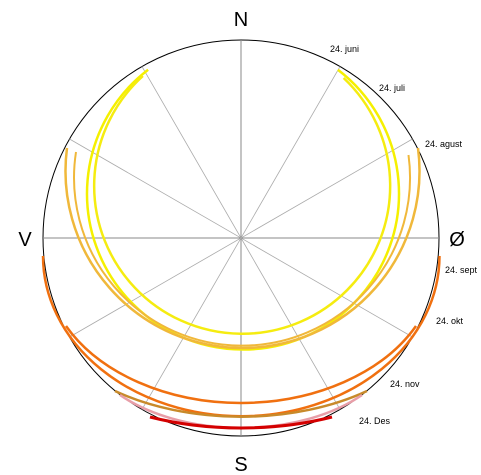 The height and width of the screenshot is (475, 481). What do you see at coordinates (241, 422) in the screenshot?
I see `sun-path-des` at bounding box center [241, 422].